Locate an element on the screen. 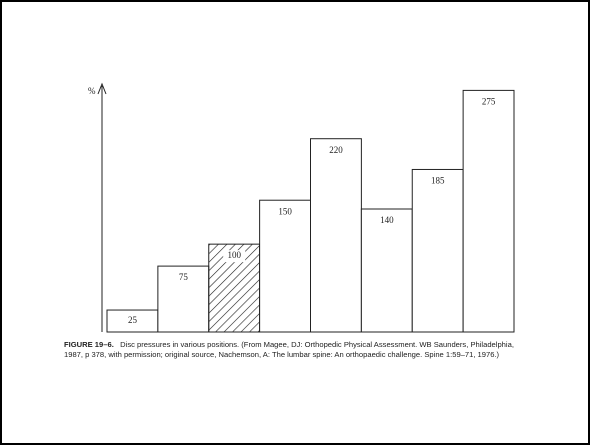 This screenshot has width=590, height=445. value-label: 275 is located at coordinates (489, 101).